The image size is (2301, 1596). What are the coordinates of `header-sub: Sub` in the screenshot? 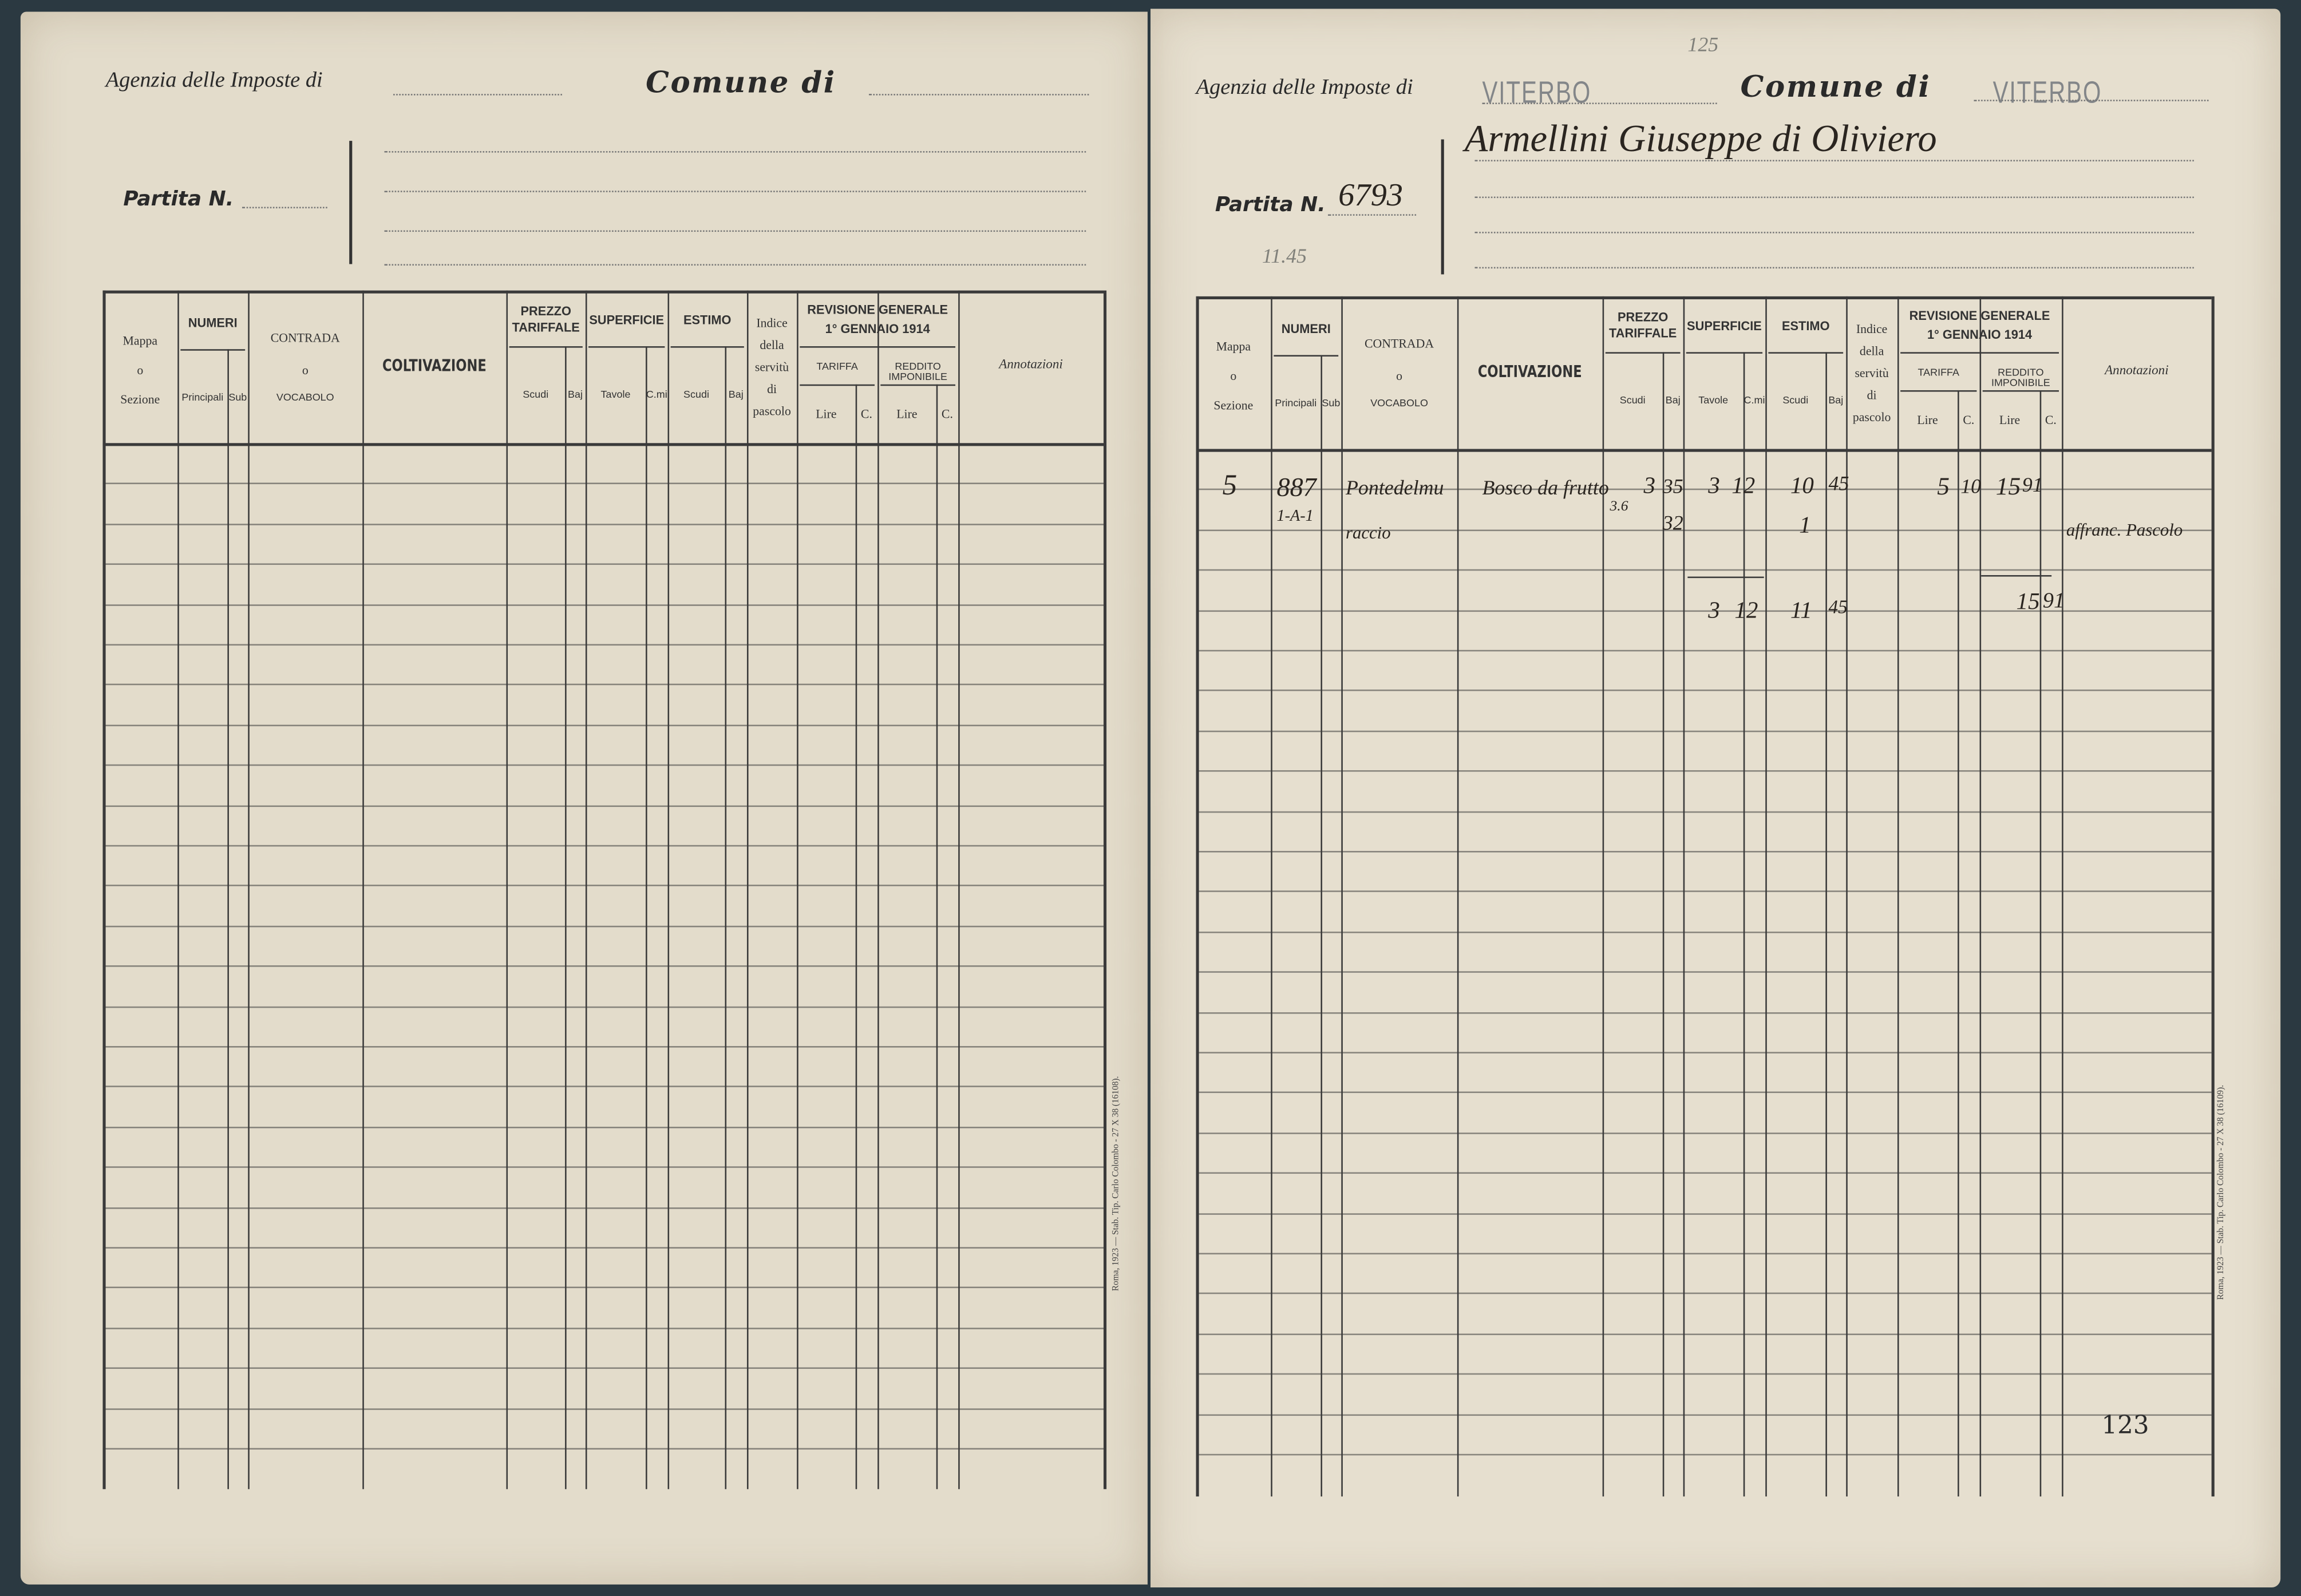 It's located at (237, 398).